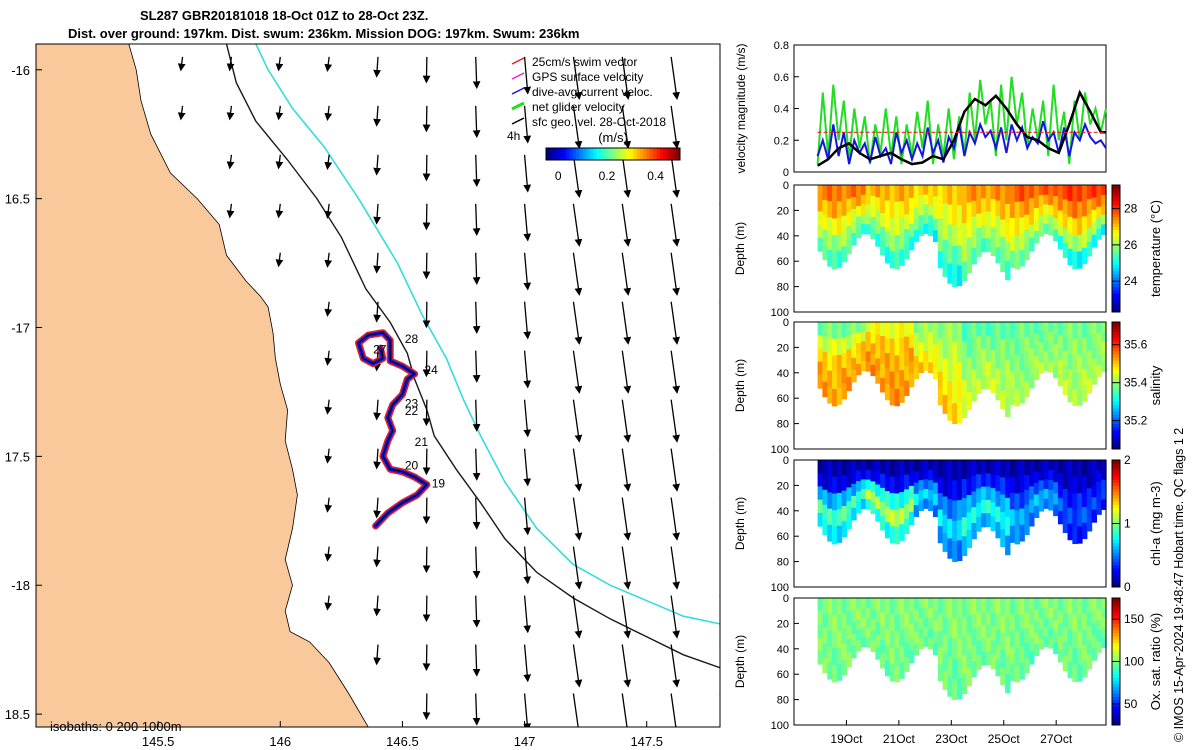 This screenshot has width=1200, height=750. Describe the element at coordinates (783, 701) in the screenshot. I see `heatmap-ytick-80: 80` at that location.